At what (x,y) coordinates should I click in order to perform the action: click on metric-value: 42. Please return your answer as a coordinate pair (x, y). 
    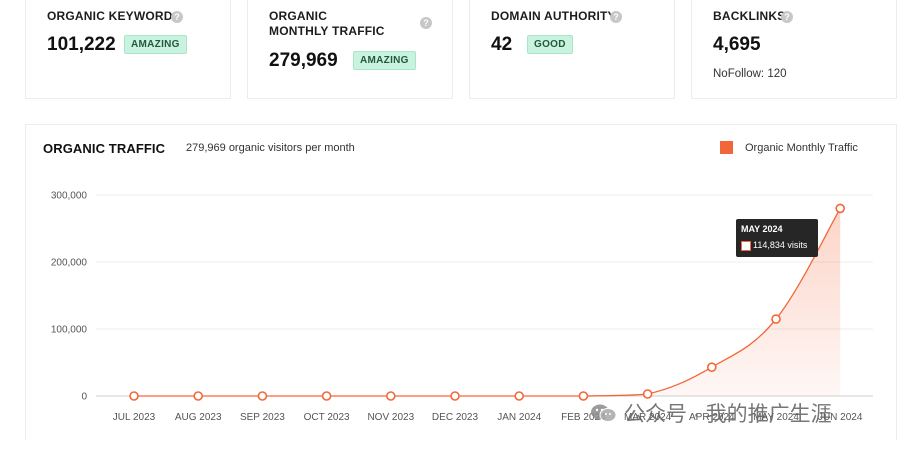
    Looking at the image, I should click on (502, 44).